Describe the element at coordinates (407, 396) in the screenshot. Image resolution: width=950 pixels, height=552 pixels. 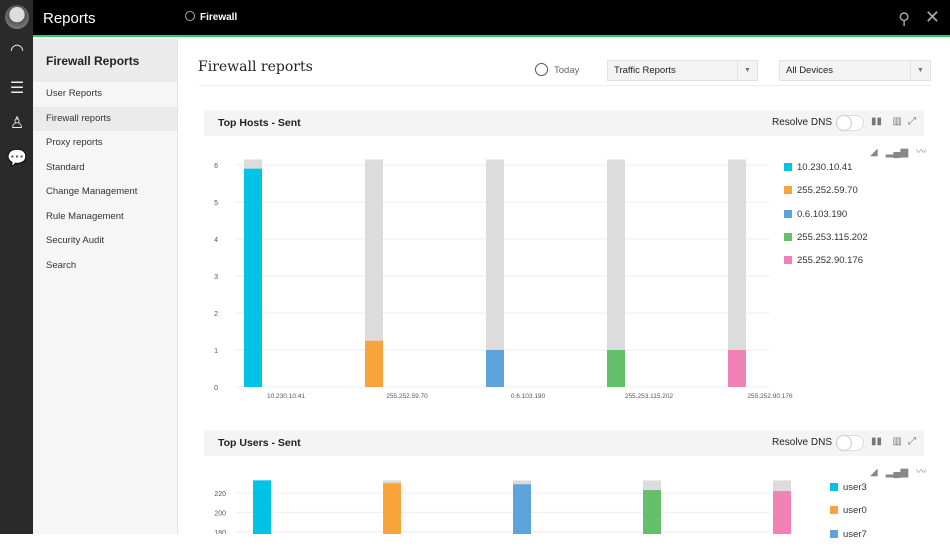
I see `x-tick-label: 255.252.59.70` at that location.